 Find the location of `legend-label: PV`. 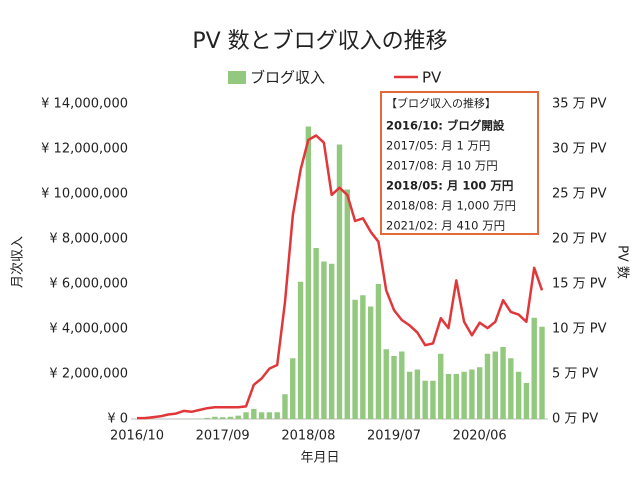

legend-label: PV is located at coordinates (432, 78).